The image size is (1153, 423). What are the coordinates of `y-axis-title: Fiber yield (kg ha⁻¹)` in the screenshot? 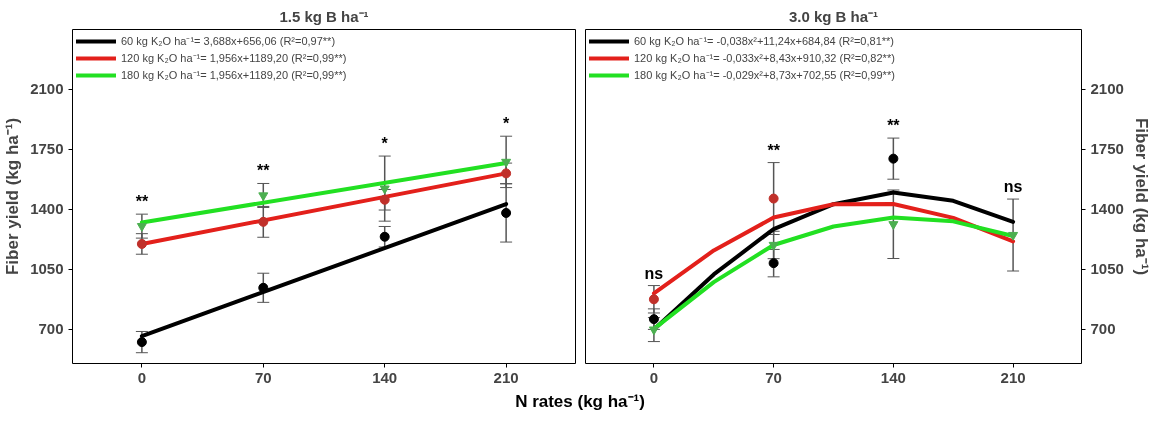 It's located at (13, 196).